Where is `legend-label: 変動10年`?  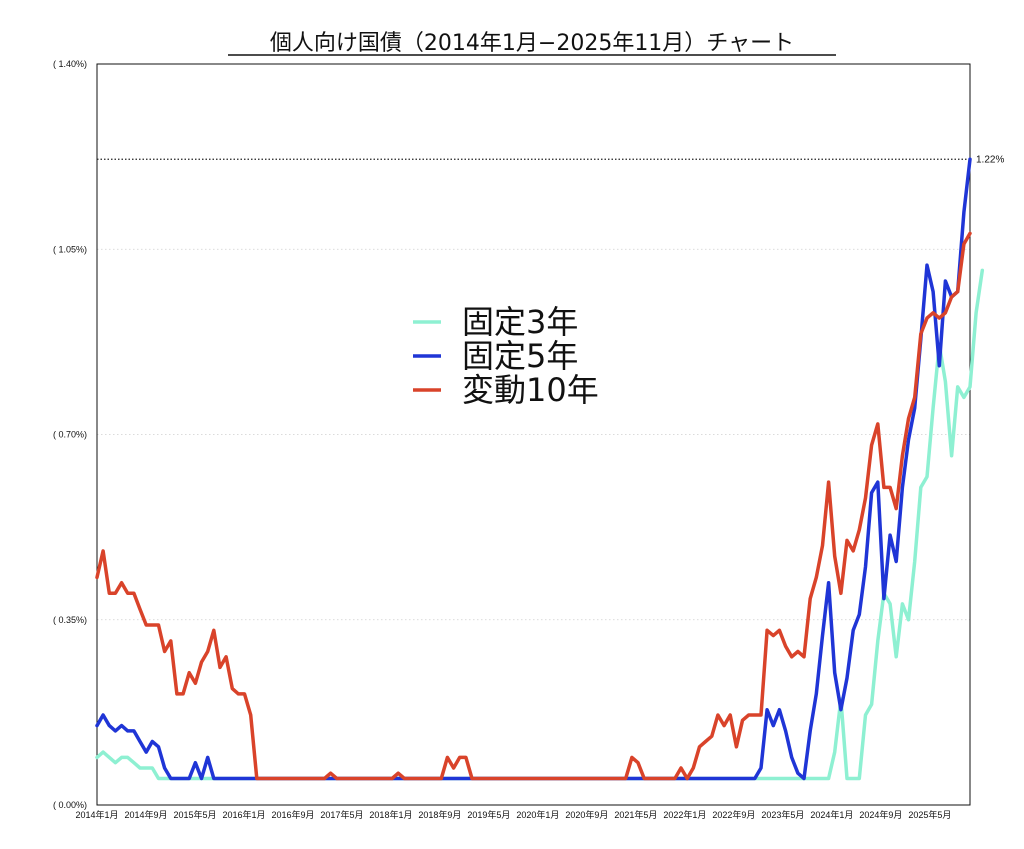 legend-label: 変動10年 is located at coordinates (530, 390).